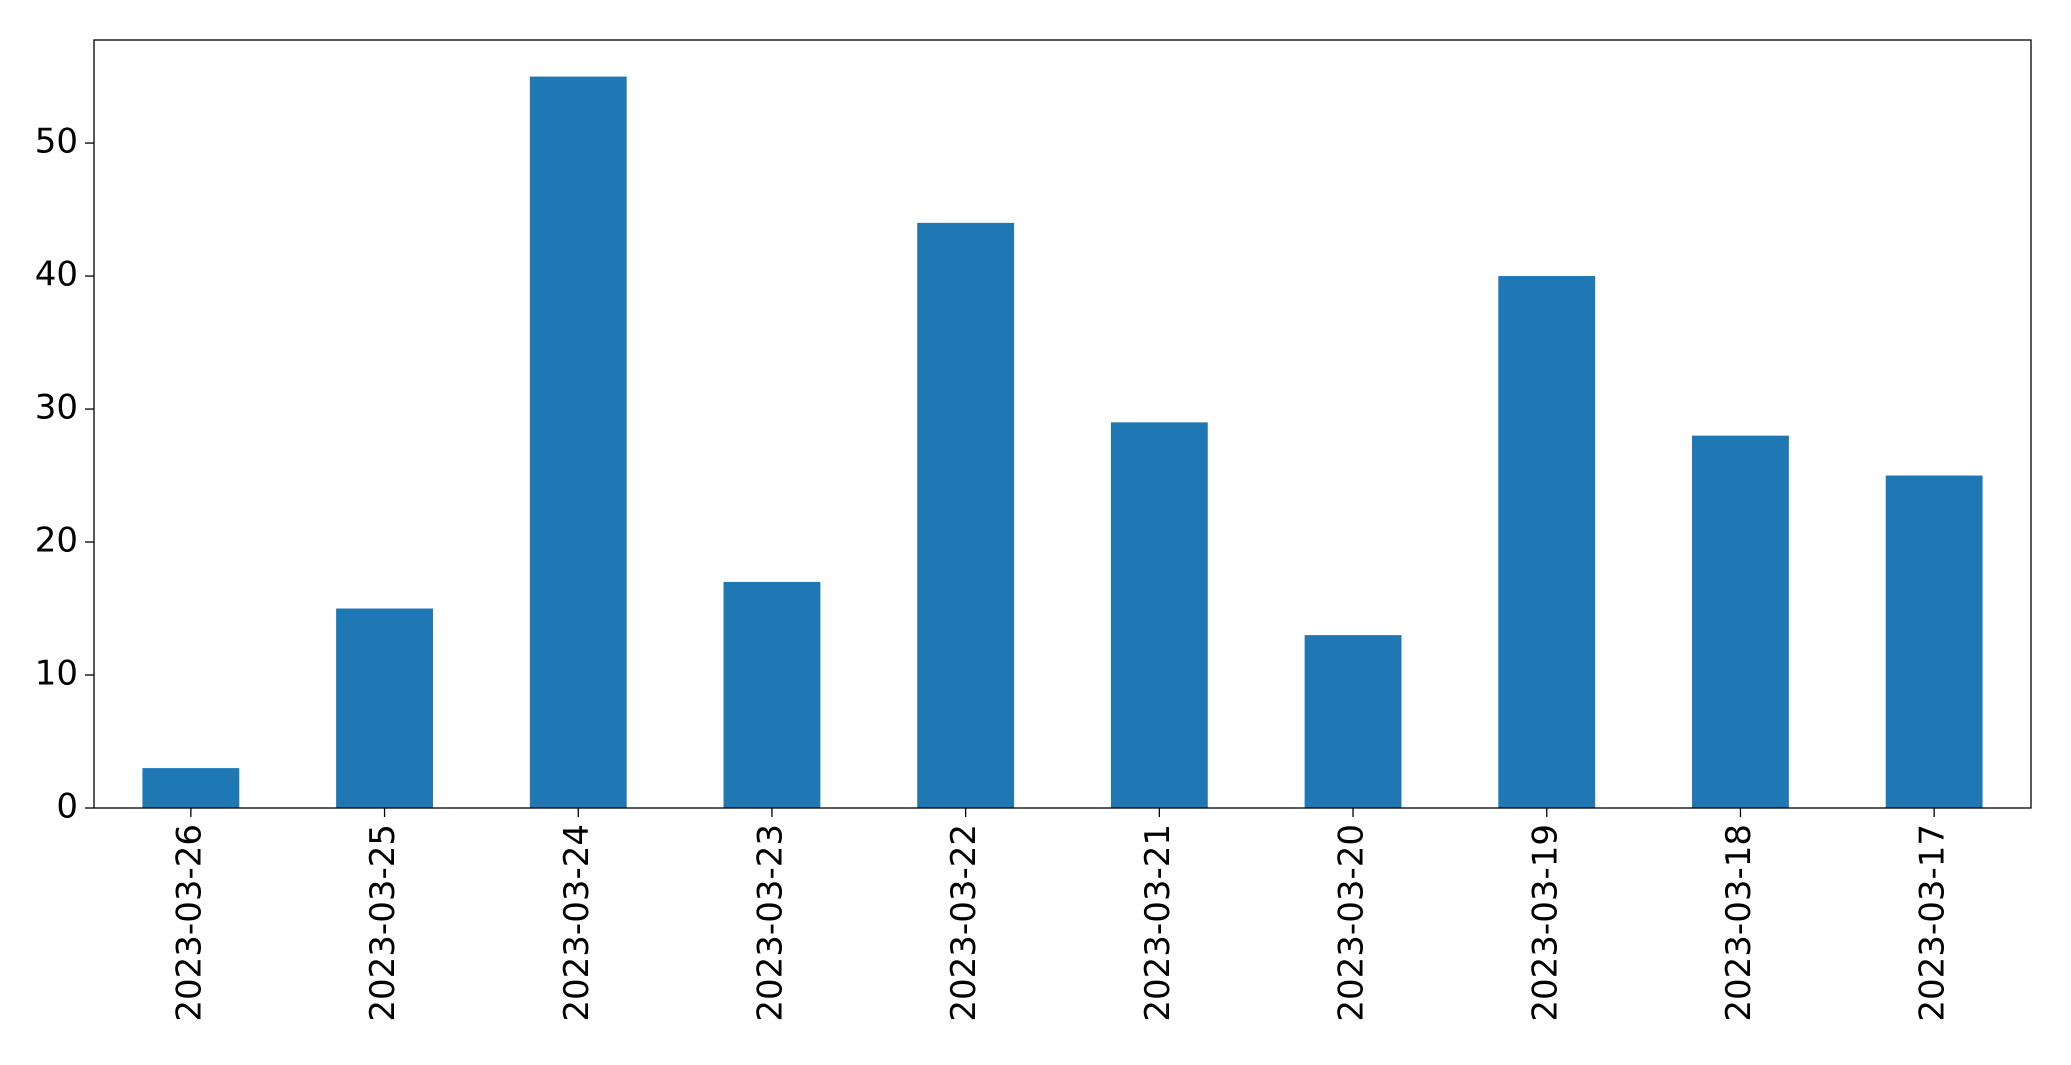  I want to click on x-tick-label: 2023-03-17, so click(1933, 923).